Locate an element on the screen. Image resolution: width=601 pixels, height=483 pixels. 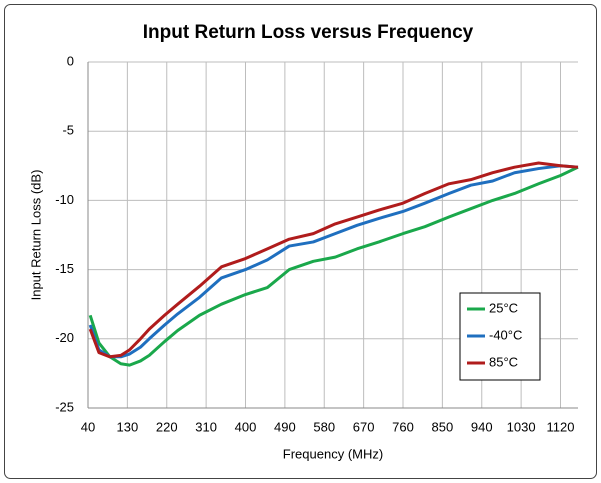
legend-label: 85°C is located at coordinates (503, 361).